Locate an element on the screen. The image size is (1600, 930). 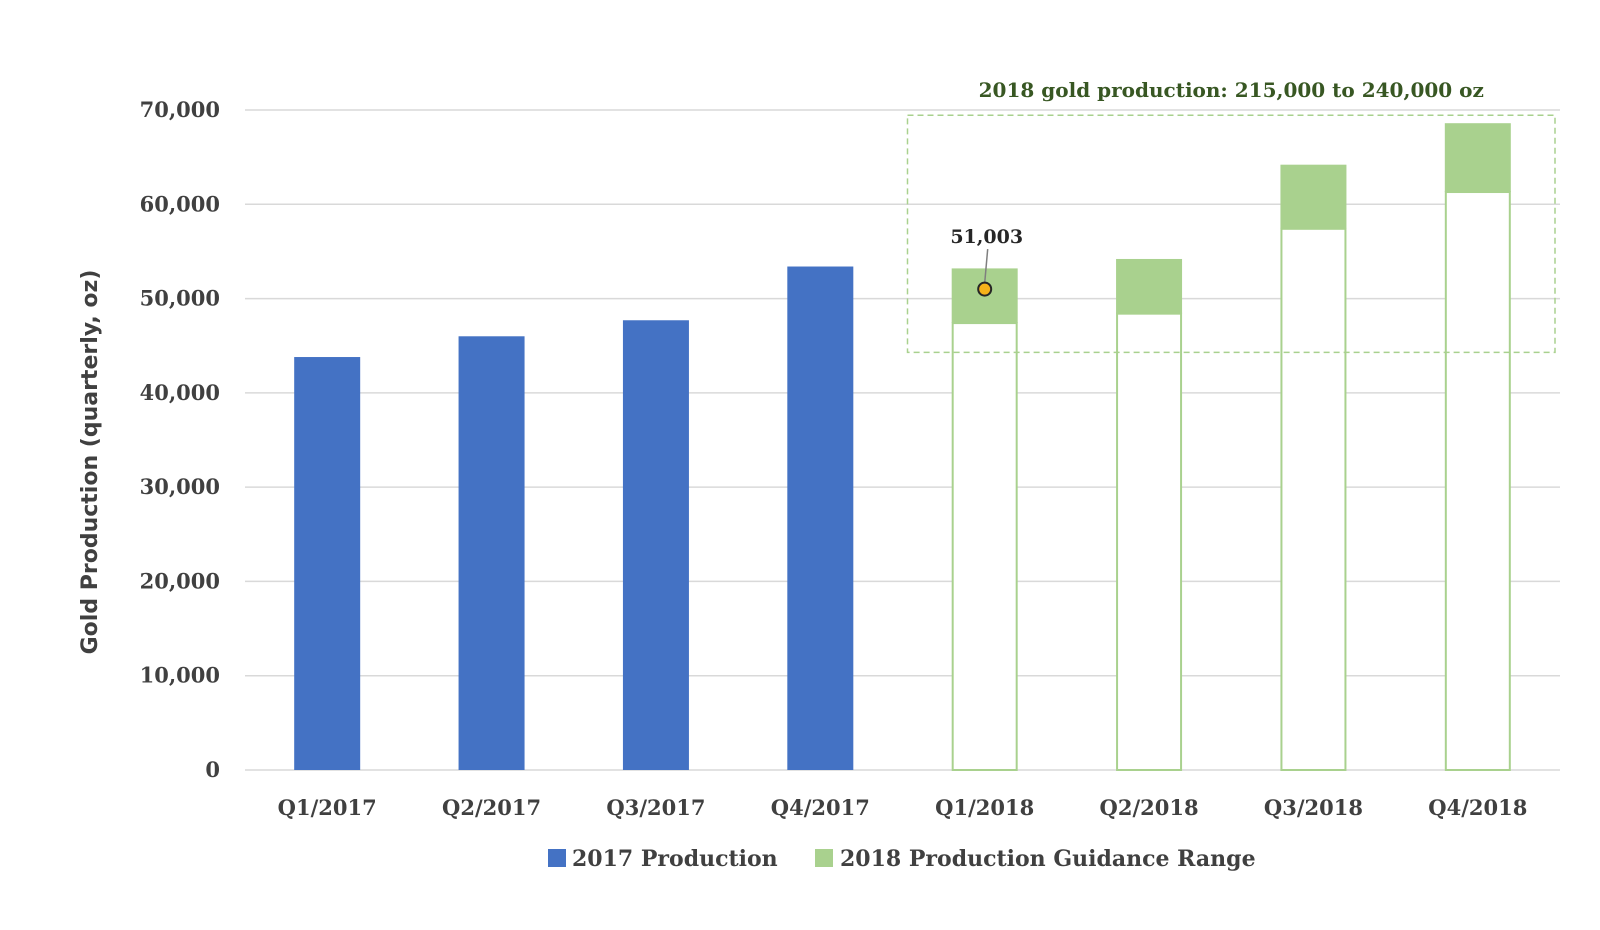
x-tick-label: Q4/2017 is located at coordinates (820, 807).